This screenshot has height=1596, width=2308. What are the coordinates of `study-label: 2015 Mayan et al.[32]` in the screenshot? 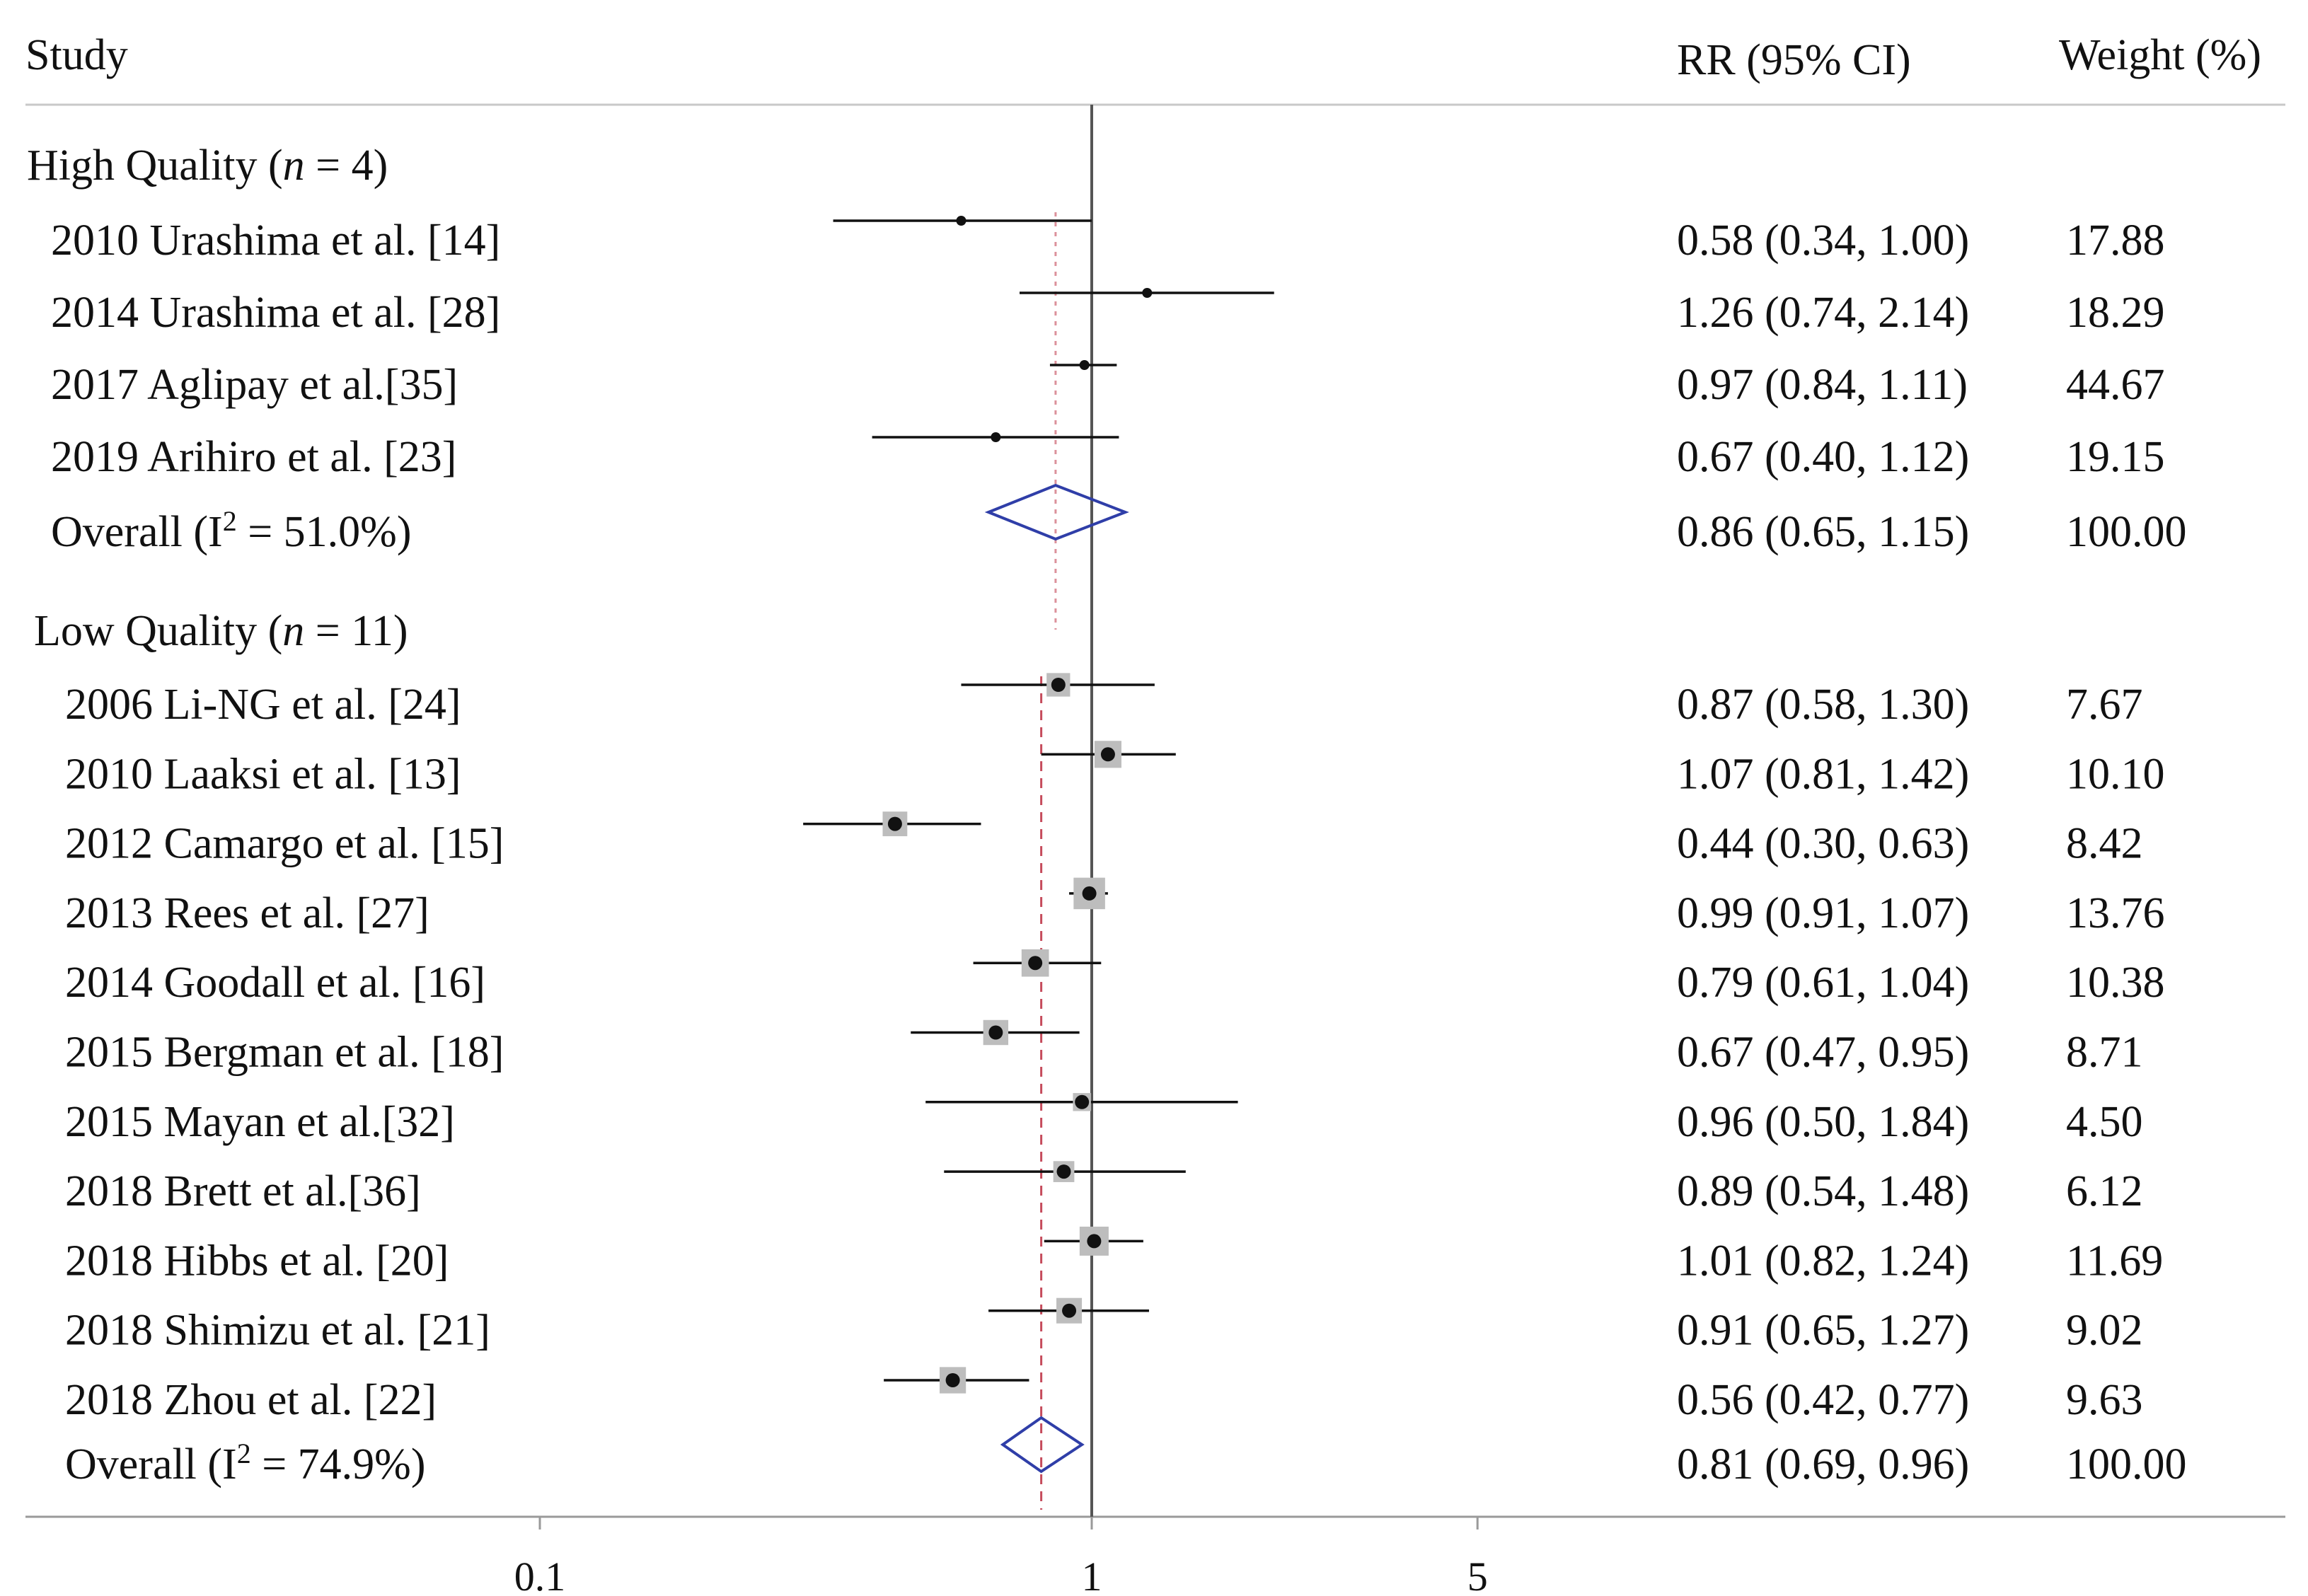 It's located at (260, 1122).